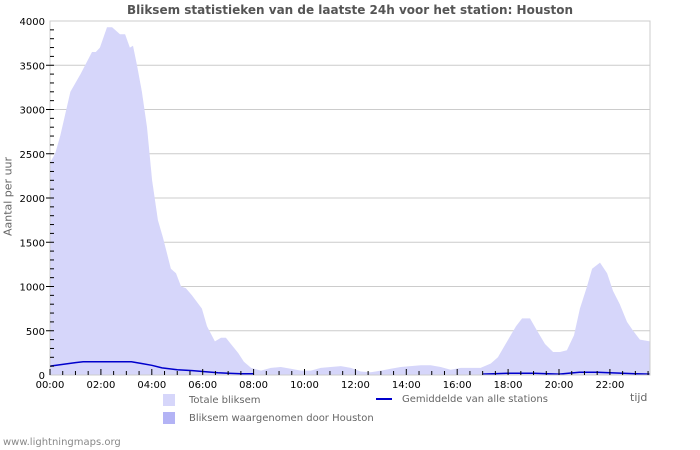 The width and height of the screenshot is (700, 450). What do you see at coordinates (169, 400) in the screenshot?
I see `legend-swatch-total` at bounding box center [169, 400].